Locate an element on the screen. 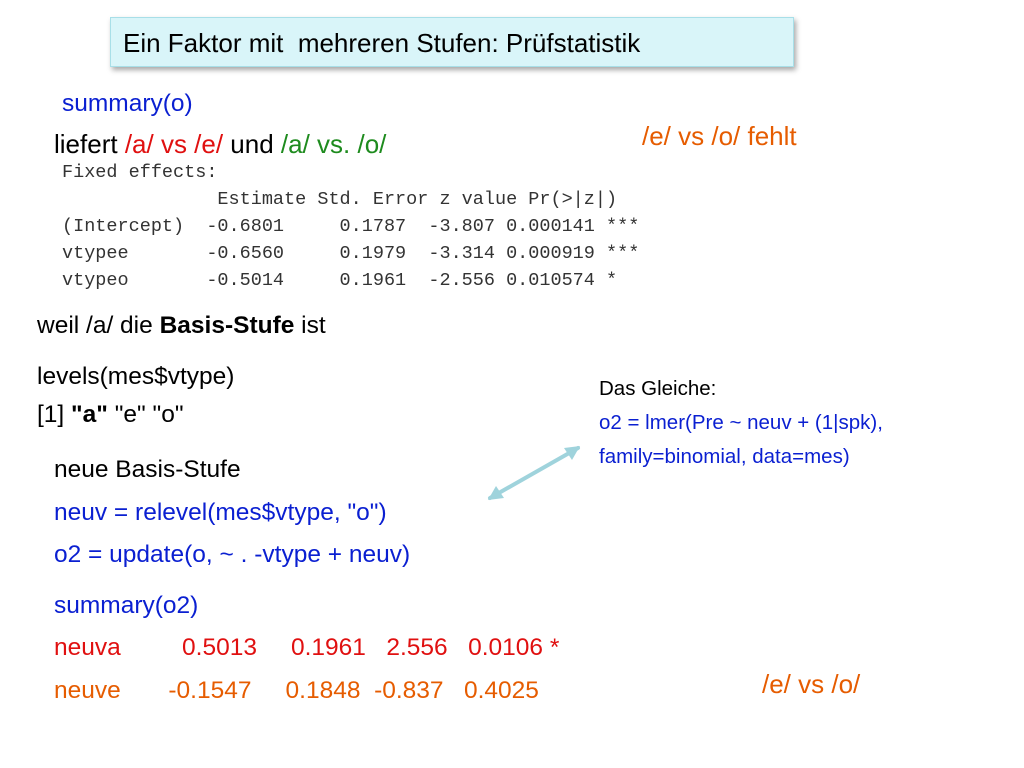  summary2-row-neuva: neuva 0.5013 0.1961 2.556 0.0106 * is located at coordinates (307, 647).